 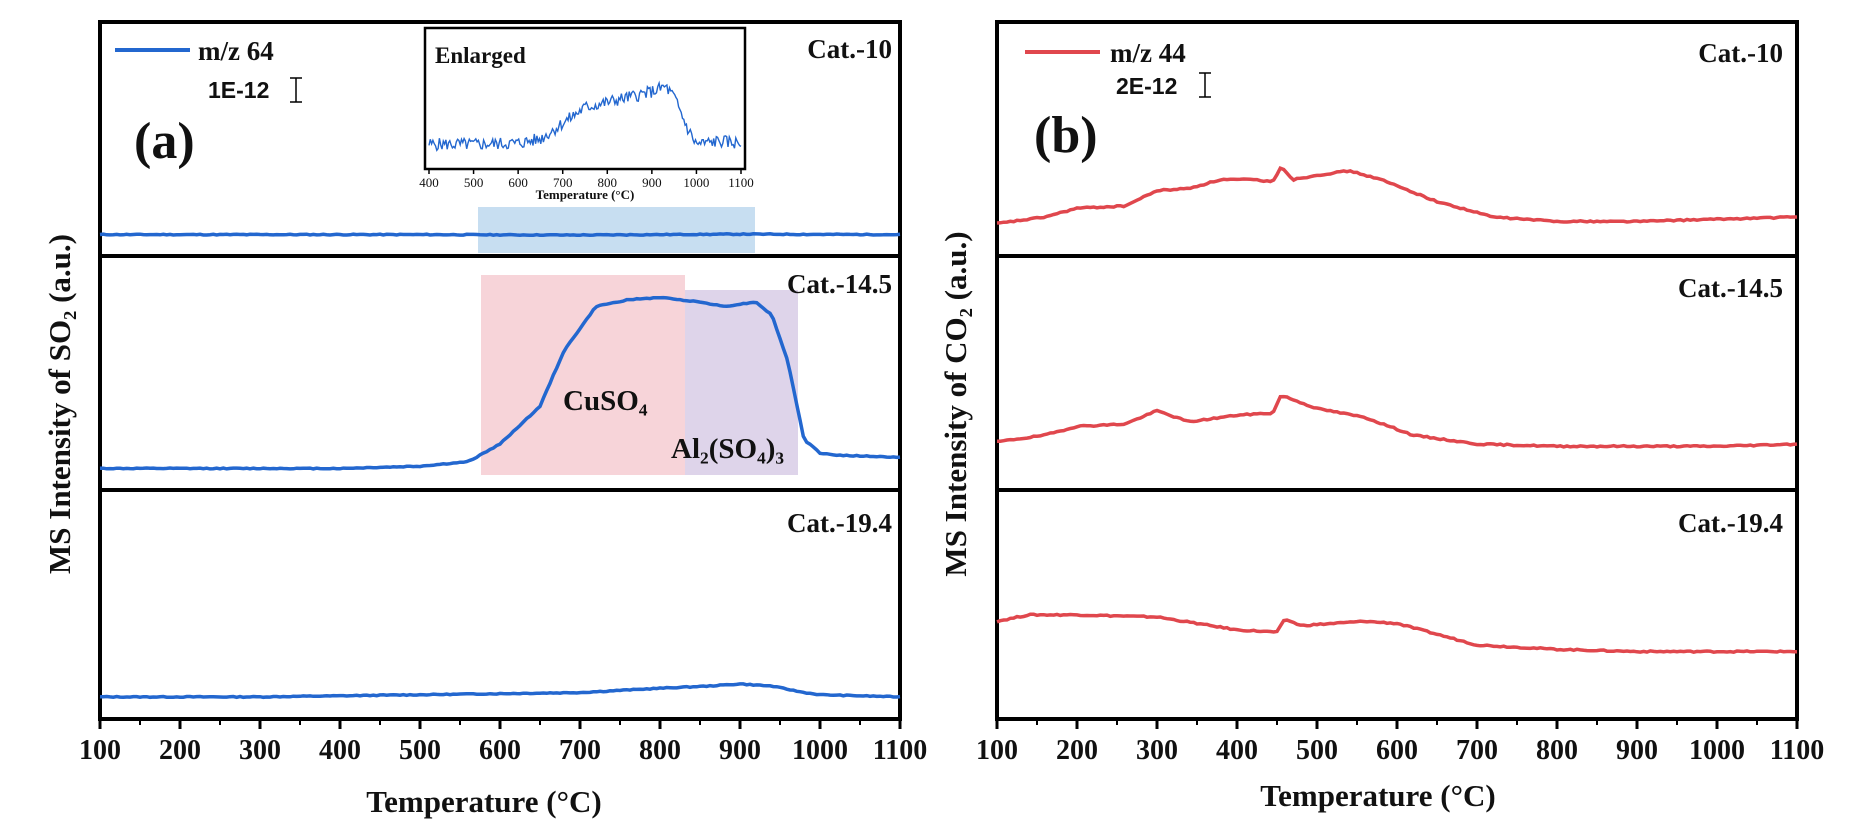 I want to click on inset-frame, so click(x=585, y=98).